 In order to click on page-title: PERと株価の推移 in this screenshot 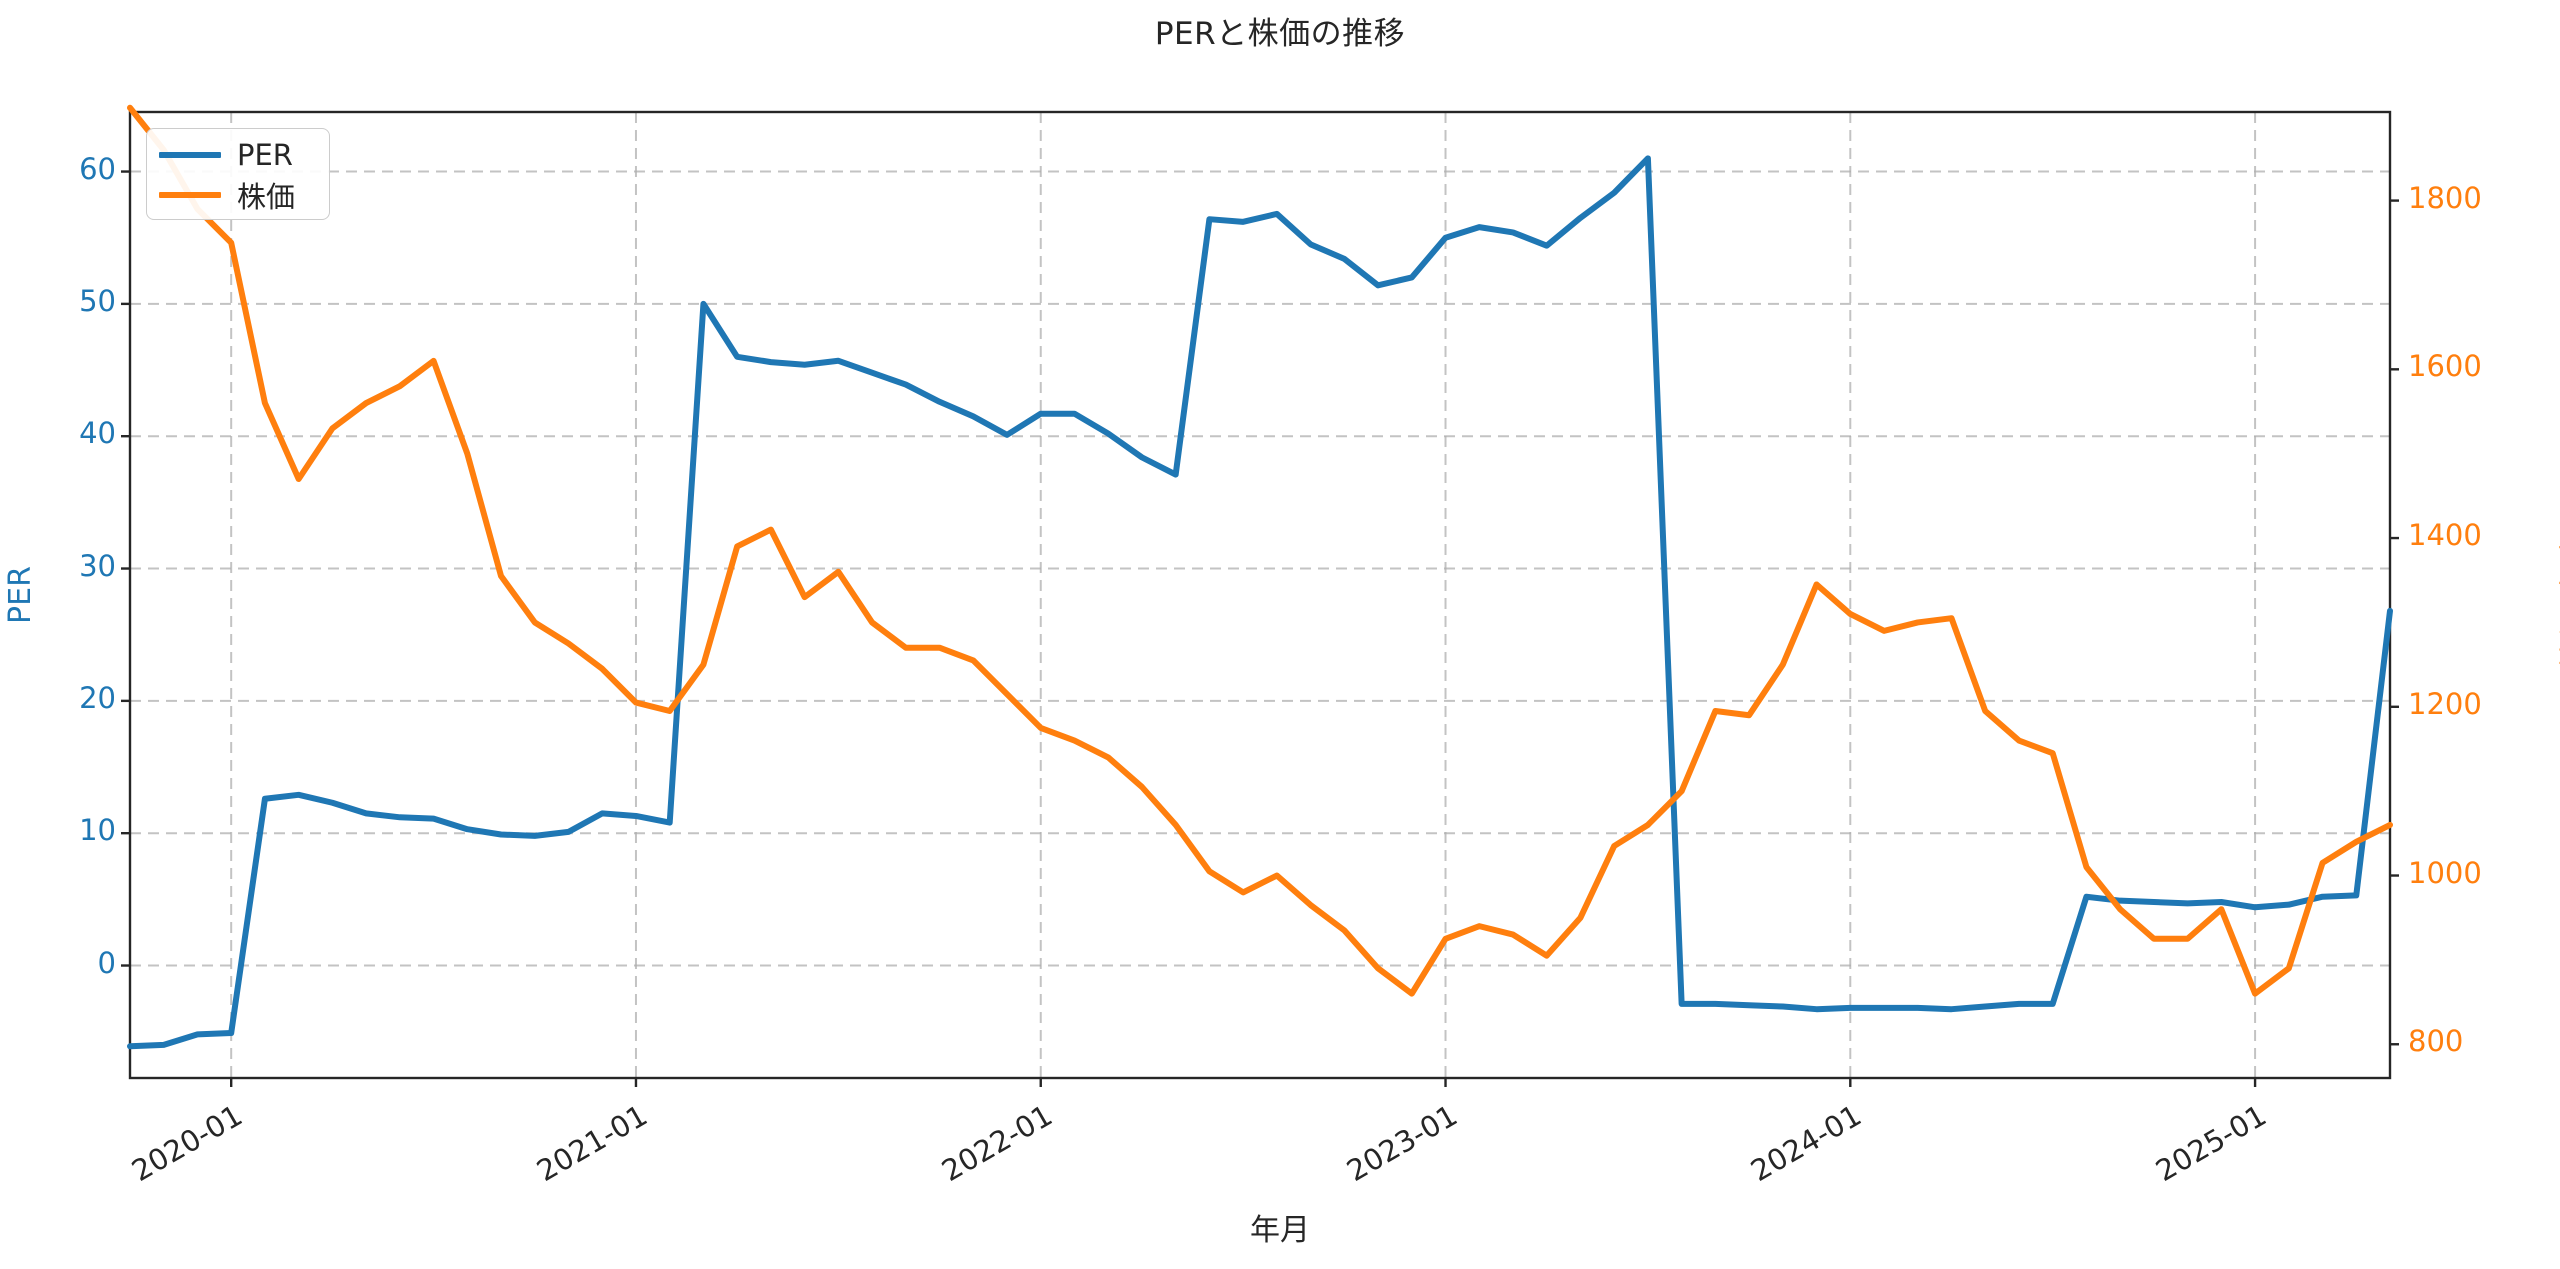, I will do `click(1280, 34)`.